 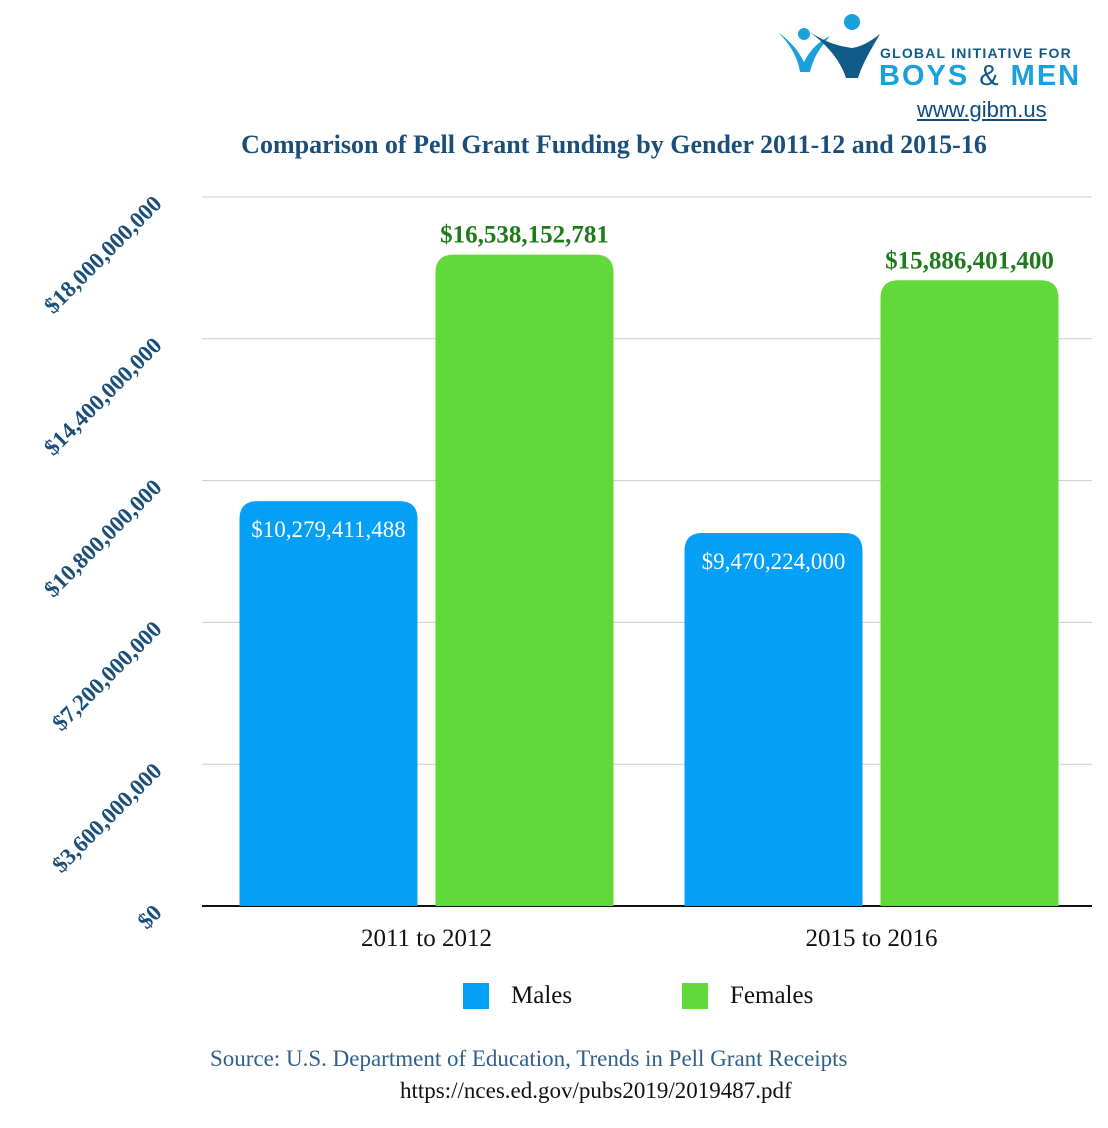 I want to click on legend-item-females: Females, so click(x=747, y=996).